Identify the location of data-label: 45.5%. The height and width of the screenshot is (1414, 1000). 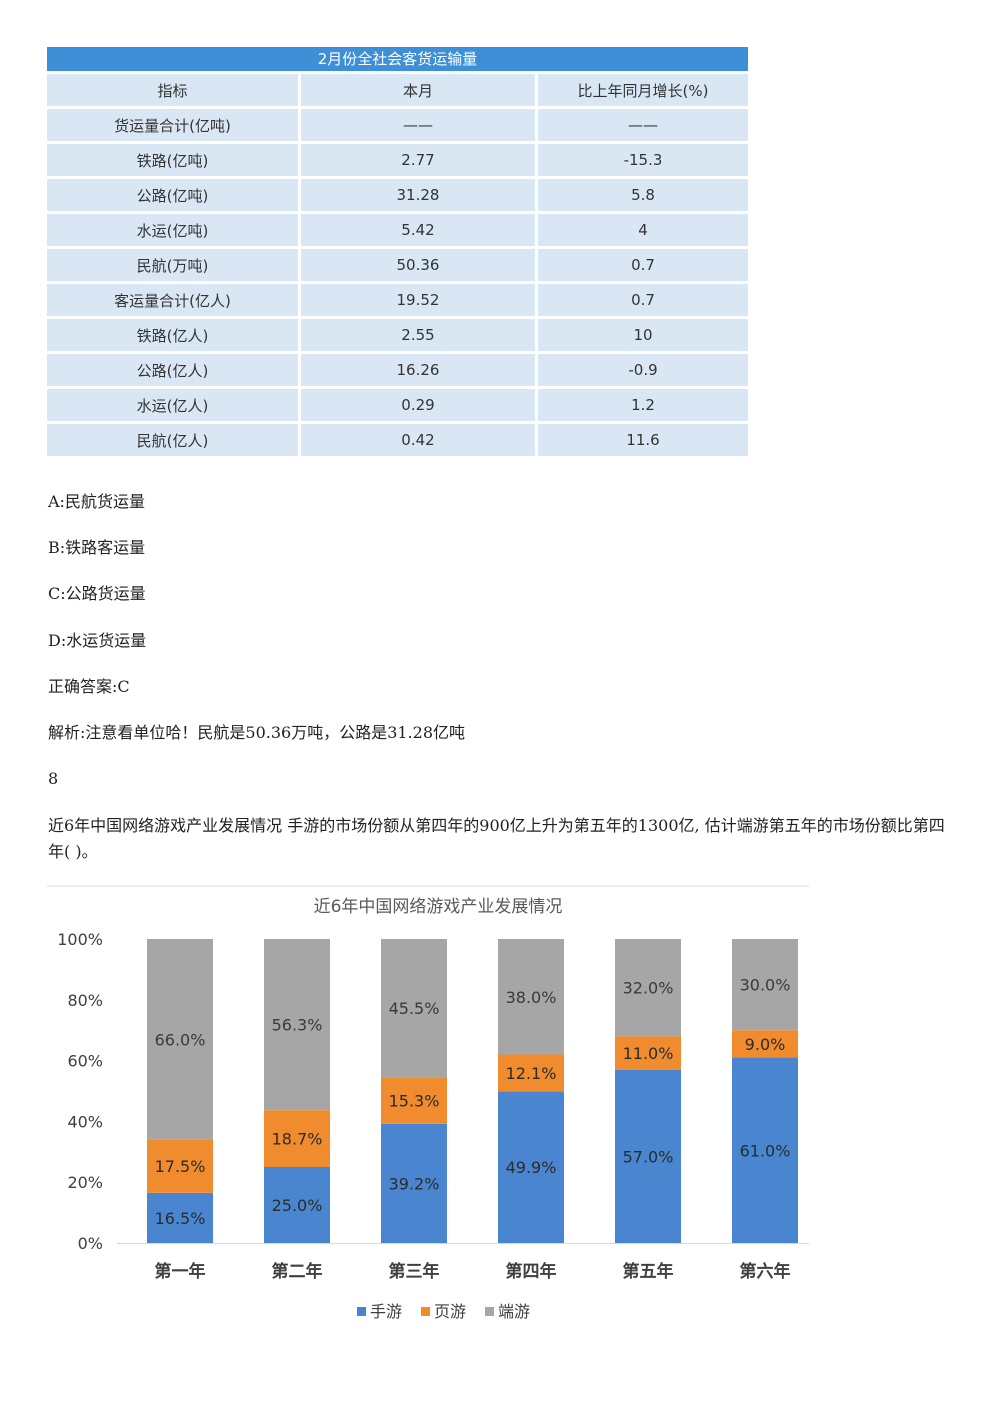
(414, 1008).